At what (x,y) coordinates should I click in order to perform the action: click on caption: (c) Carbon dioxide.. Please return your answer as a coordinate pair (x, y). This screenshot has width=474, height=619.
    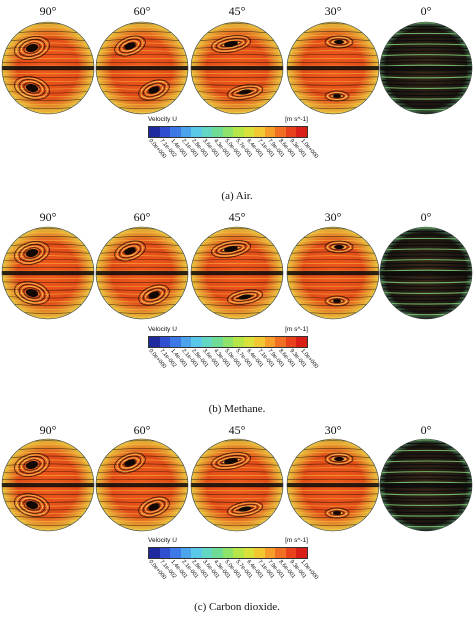
    Looking at the image, I should click on (237, 607).